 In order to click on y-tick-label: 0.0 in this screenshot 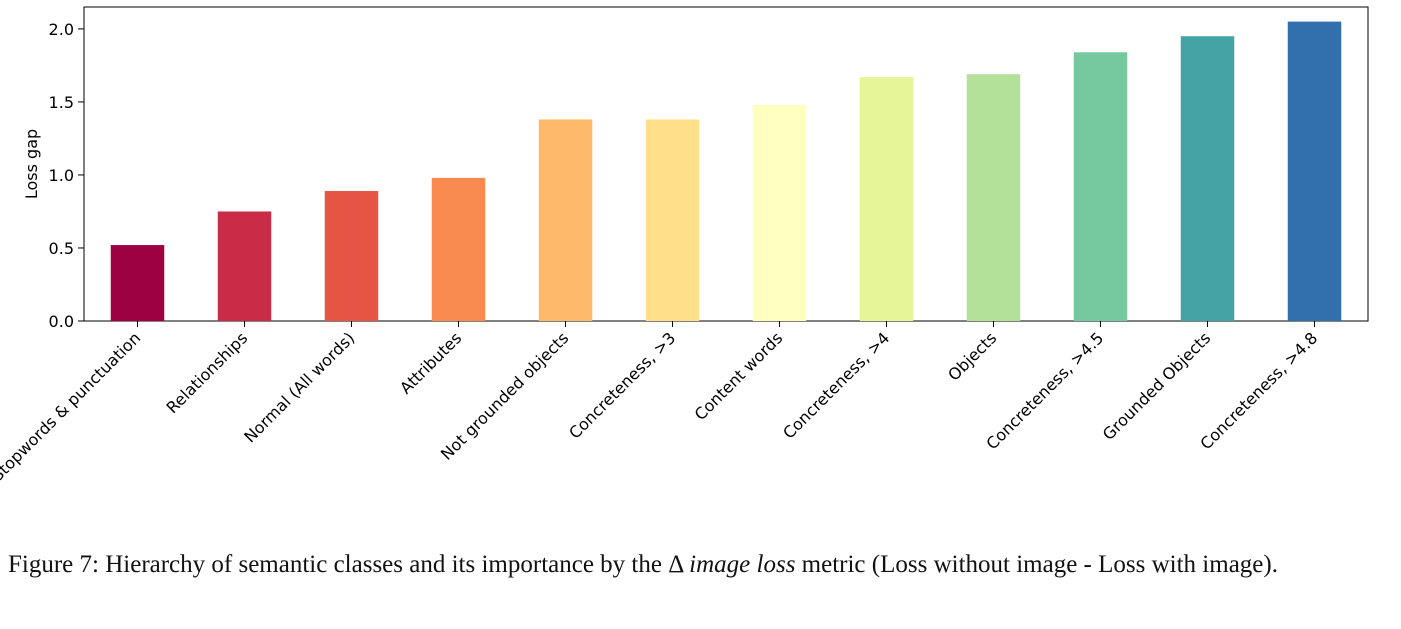, I will do `click(61, 321)`.